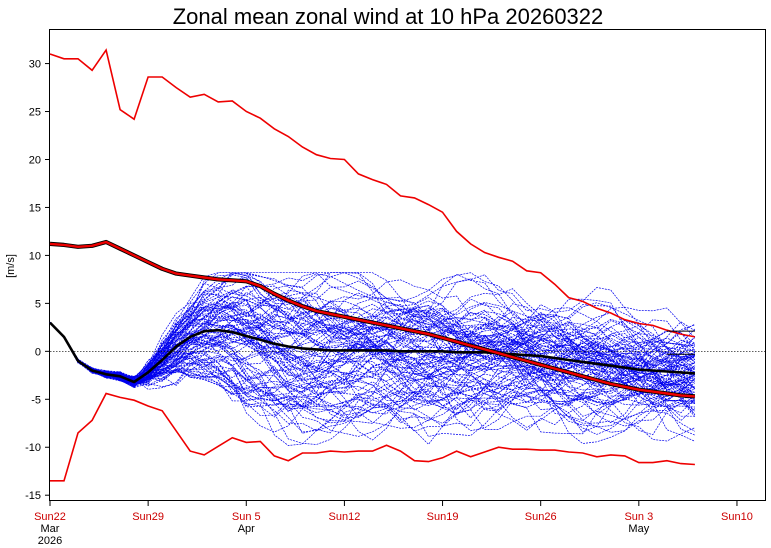 Image resolution: width=771 pixels, height=548 pixels. Describe the element at coordinates (50, 529) in the screenshot. I see `x-tick-month: Mar` at that location.